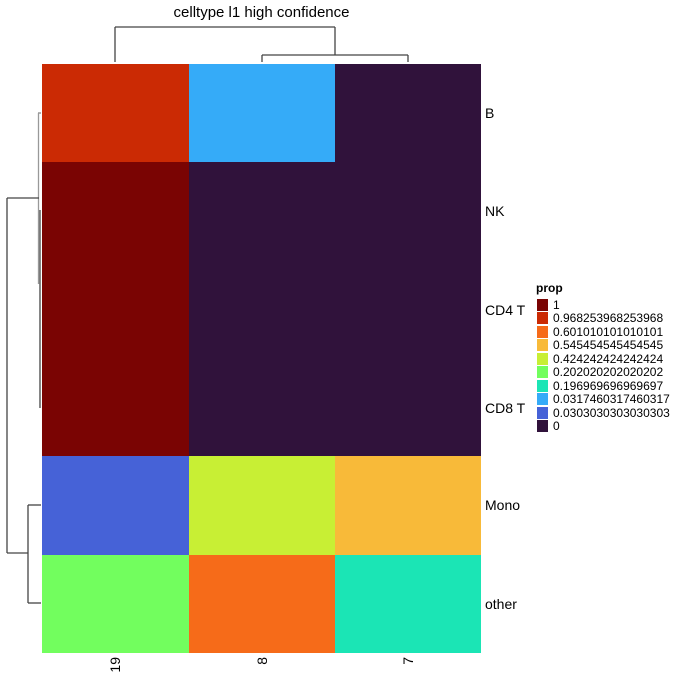  I want to click on legend-item: 0.202020202020202, so click(603, 372).